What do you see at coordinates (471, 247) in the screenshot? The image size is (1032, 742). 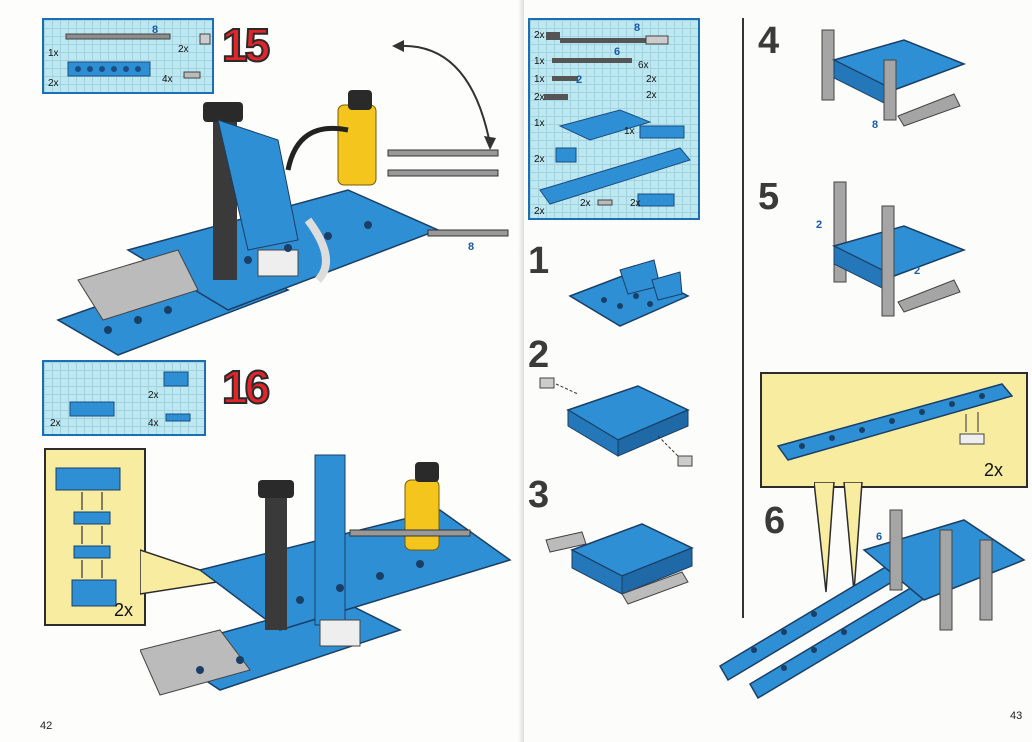 I see `step15-length-label: 8` at bounding box center [471, 247].